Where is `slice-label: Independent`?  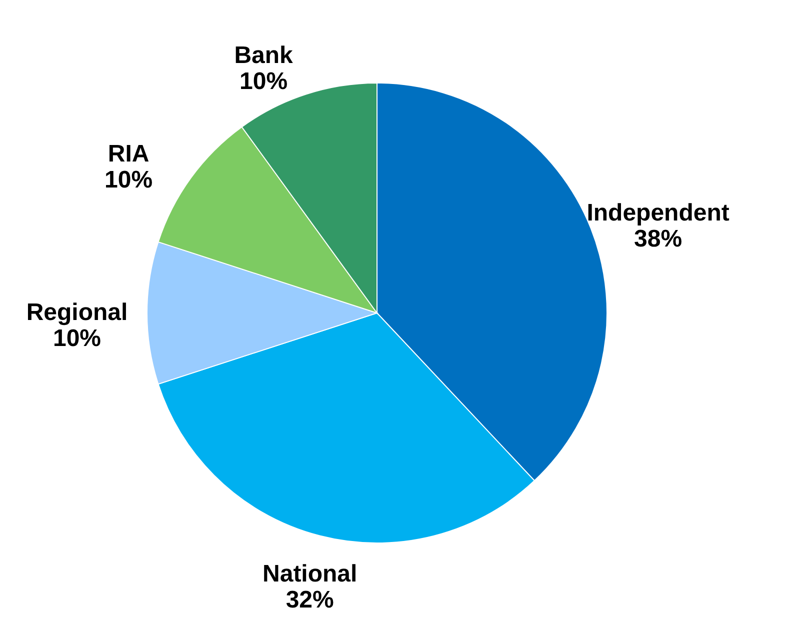
slice-label: Independent is located at coordinates (658, 213).